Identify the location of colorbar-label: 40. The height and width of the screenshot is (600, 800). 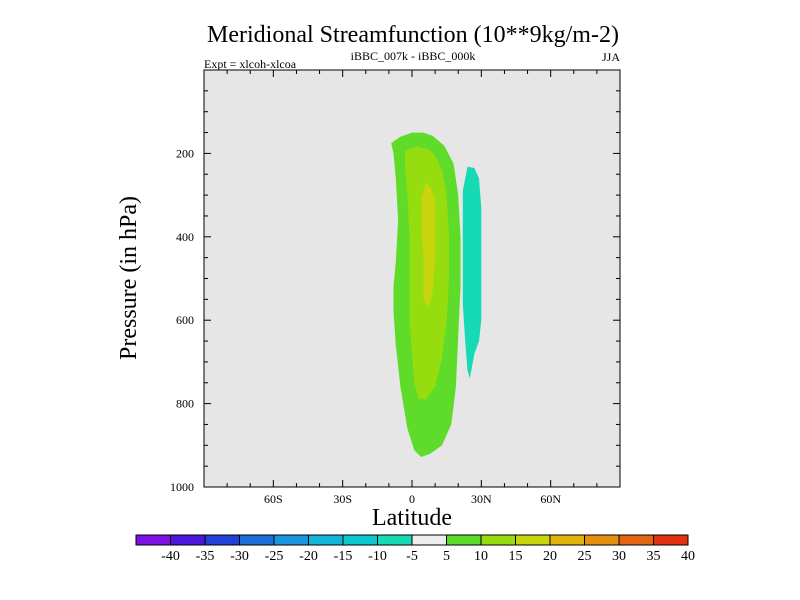
(688, 556).